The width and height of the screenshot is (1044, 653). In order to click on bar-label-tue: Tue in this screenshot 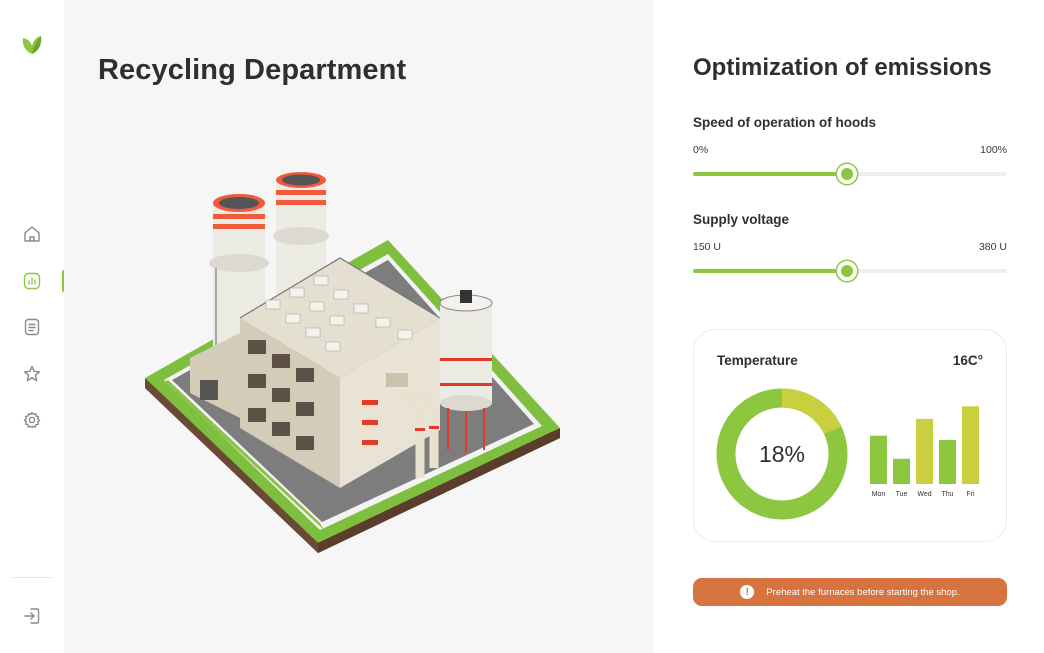, I will do `click(902, 494)`.